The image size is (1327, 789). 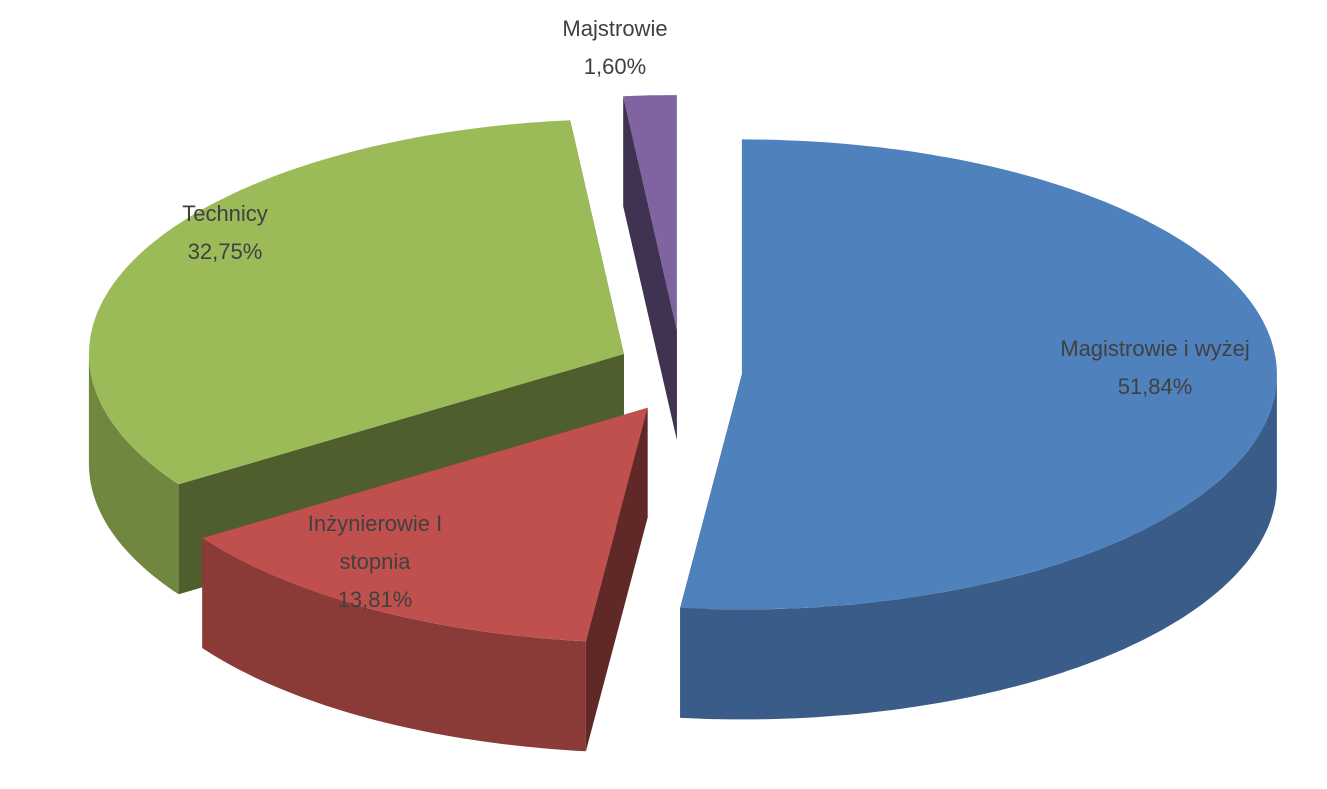 What do you see at coordinates (225, 251) in the screenshot?
I see `value-label: 32,75%` at bounding box center [225, 251].